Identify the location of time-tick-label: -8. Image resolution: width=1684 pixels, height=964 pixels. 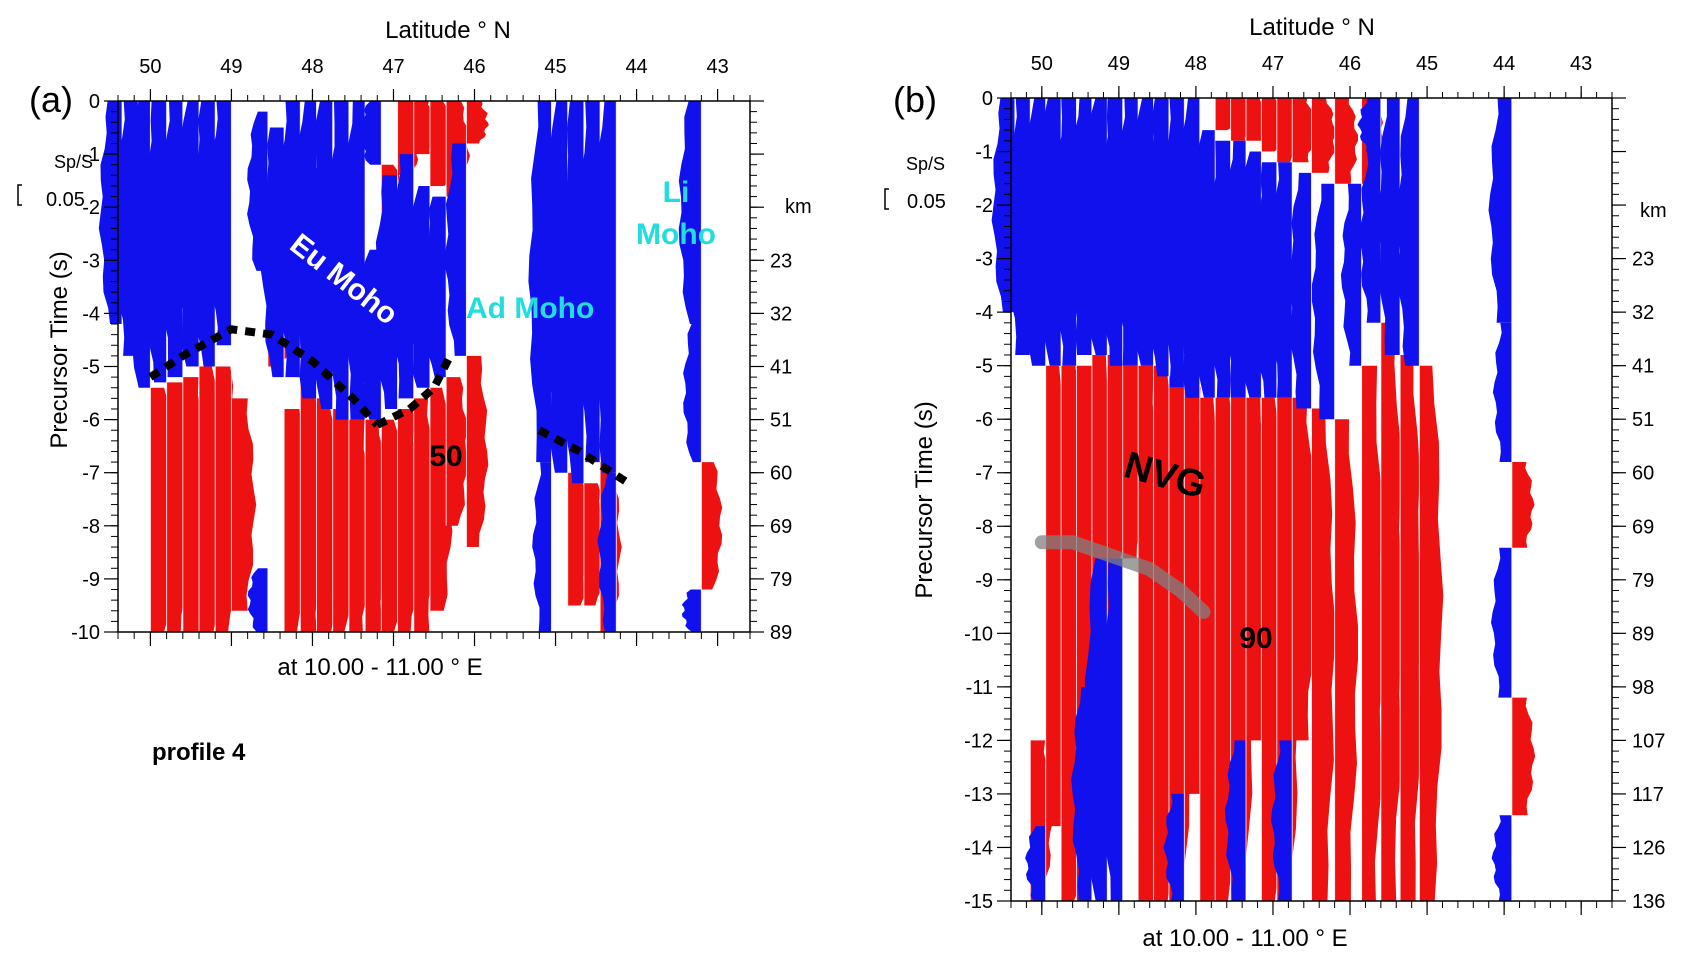
(91, 527).